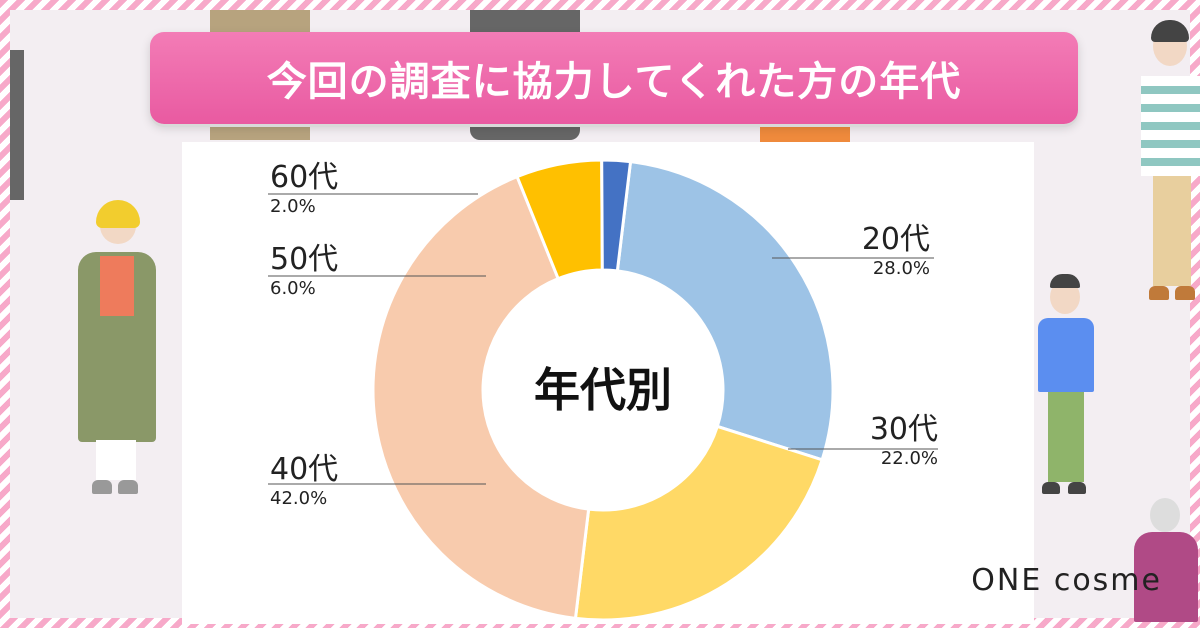 The image size is (1200, 628). I want to click on donut-segment-40代, so click(481, 397).